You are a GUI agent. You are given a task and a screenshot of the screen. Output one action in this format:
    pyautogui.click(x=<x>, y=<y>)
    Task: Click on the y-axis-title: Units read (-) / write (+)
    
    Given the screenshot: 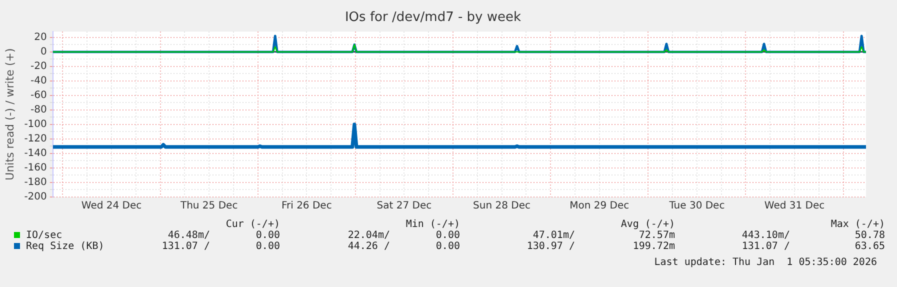 What is the action you would take?
    pyautogui.click(x=9, y=114)
    